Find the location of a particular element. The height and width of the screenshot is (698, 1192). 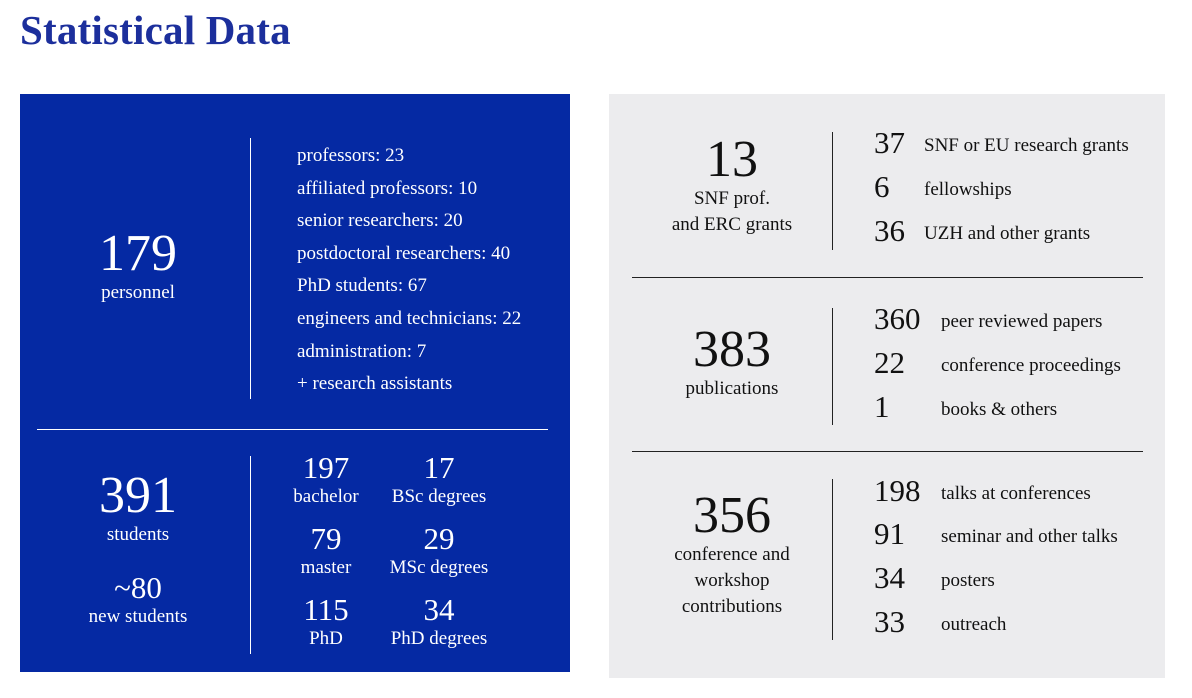

grants-divider is located at coordinates (832, 191).